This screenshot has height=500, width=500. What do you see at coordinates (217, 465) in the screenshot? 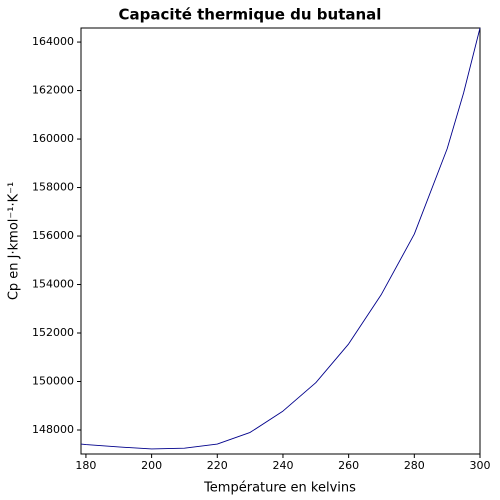
I see `x-tick-label: 220` at bounding box center [217, 465].